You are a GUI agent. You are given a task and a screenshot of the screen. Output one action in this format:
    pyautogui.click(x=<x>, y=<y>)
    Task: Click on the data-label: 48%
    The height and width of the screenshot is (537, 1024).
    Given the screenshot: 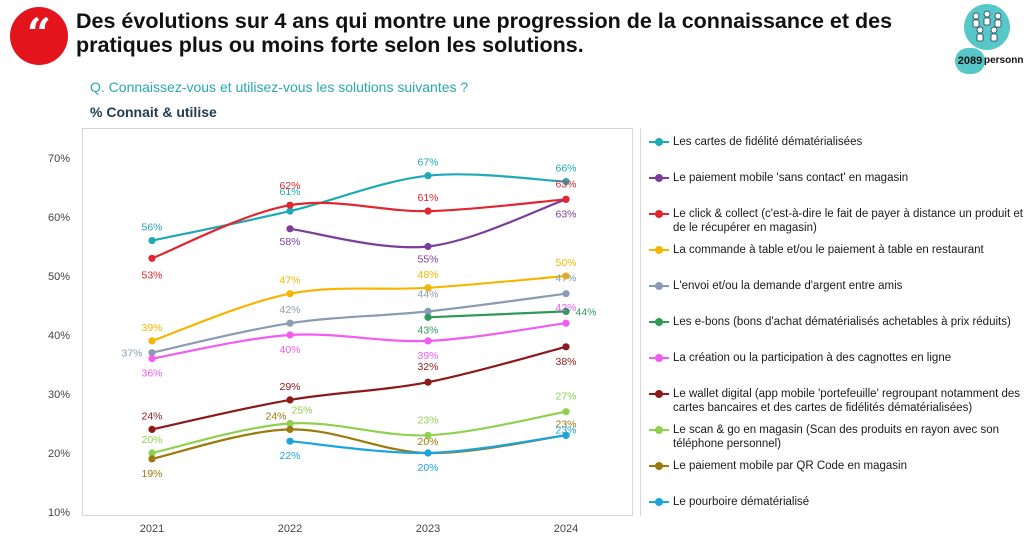 What is the action you would take?
    pyautogui.click(x=427, y=275)
    